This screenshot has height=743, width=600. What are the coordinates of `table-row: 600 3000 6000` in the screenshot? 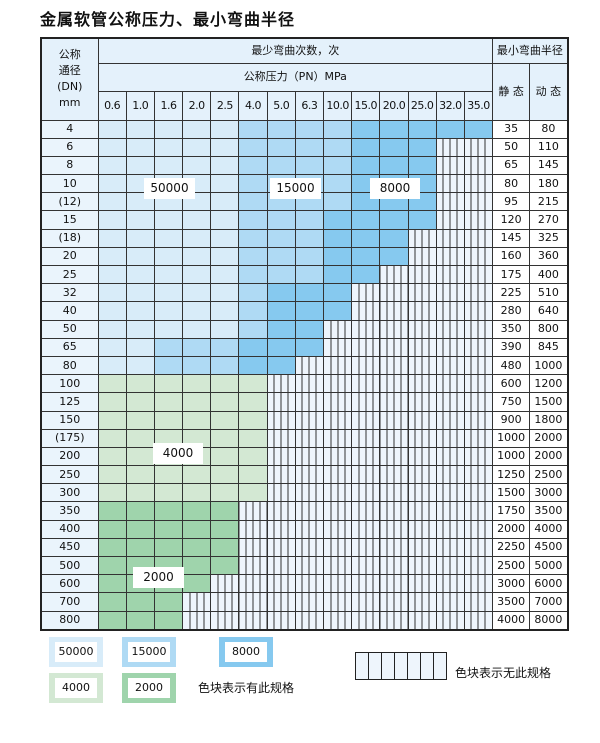 It's located at (304, 584).